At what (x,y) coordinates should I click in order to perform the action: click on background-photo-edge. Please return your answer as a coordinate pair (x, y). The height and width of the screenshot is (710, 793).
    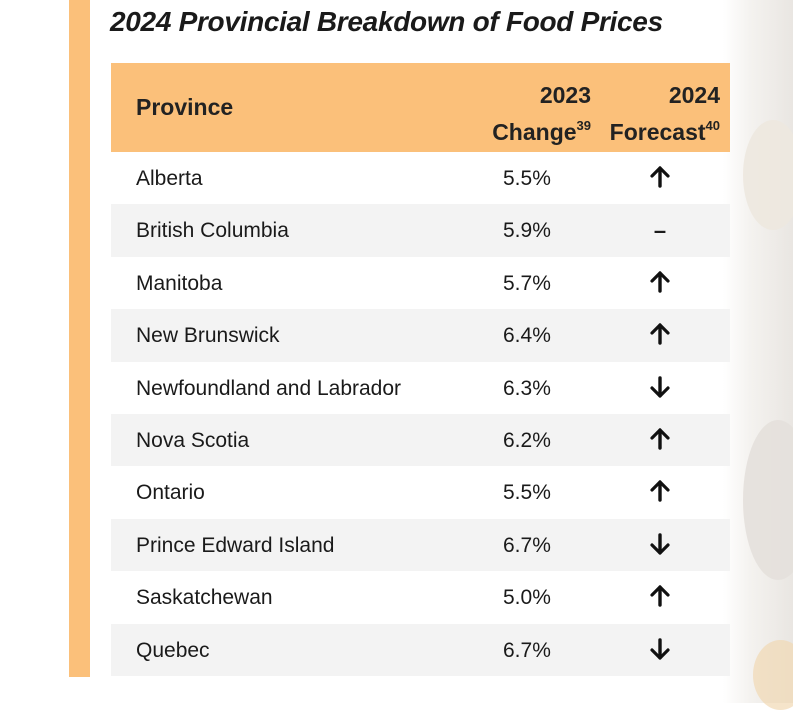
    Looking at the image, I should click on (758, 355).